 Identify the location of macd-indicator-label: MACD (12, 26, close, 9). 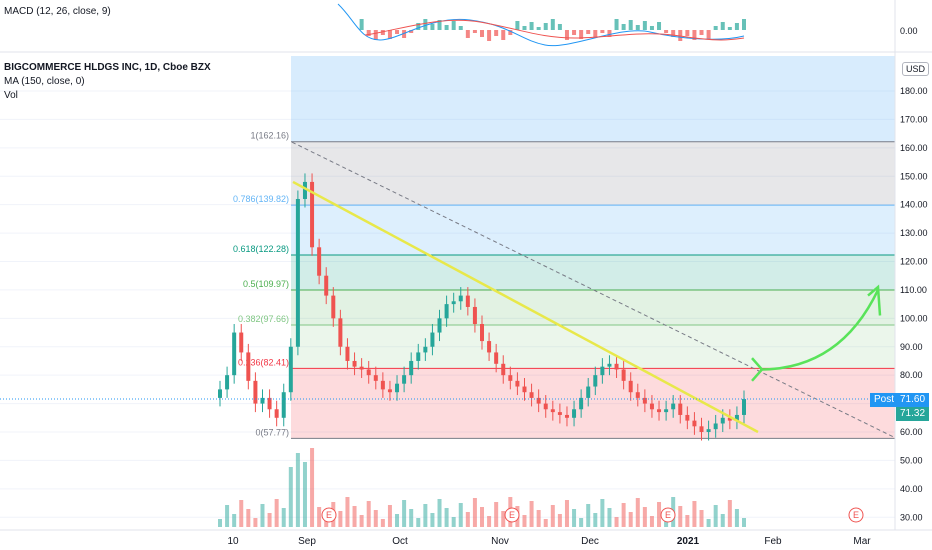
(57, 11).